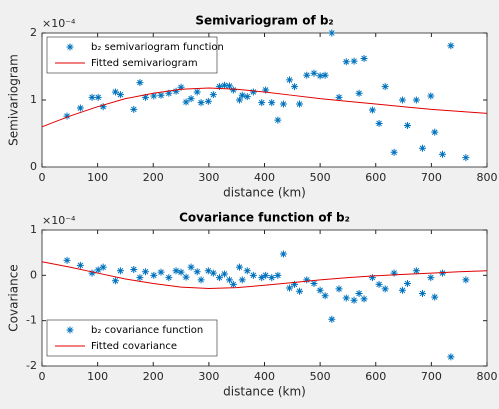 This screenshot has width=499, height=409. I want to click on y-tick-label: -1, so click(31, 320).